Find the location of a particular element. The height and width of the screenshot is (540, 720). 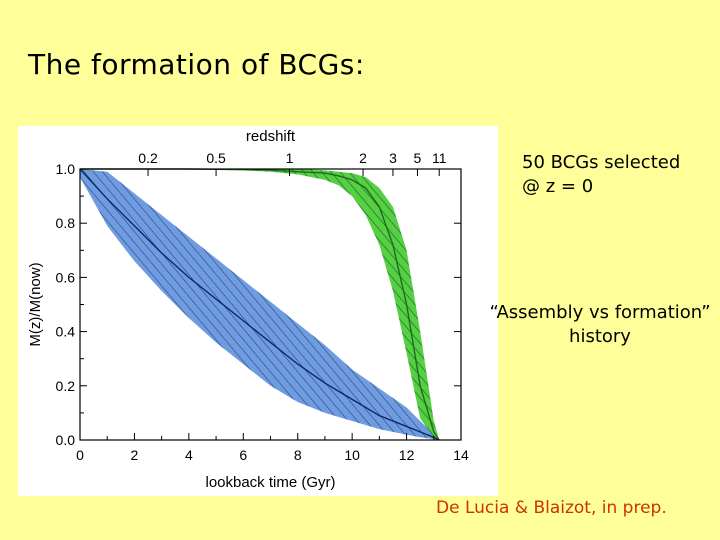

history-note: “Assembly vs formation” history is located at coordinates (600, 325).